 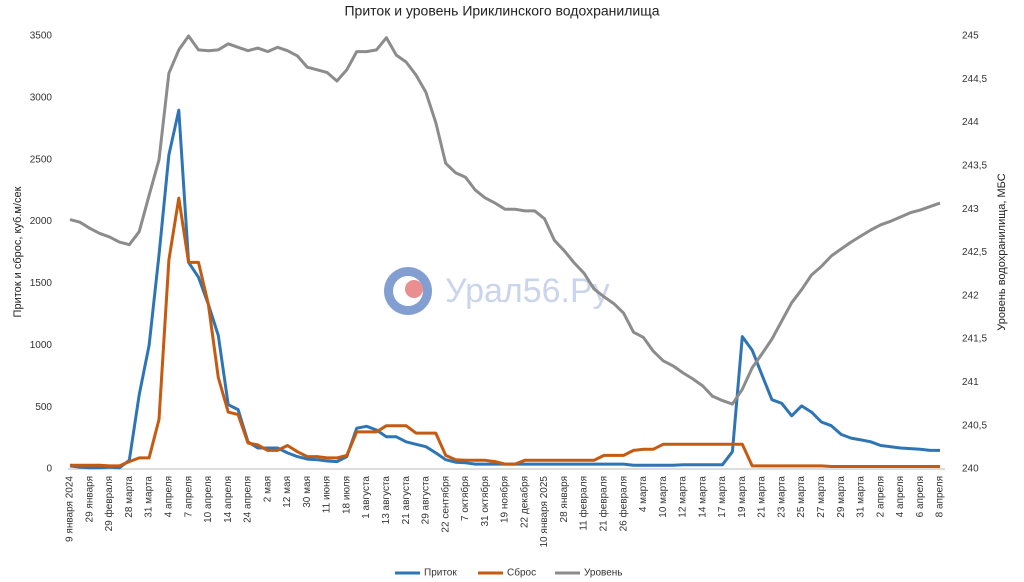 What do you see at coordinates (970, 295) in the screenshot?
I see `y2-tick-label: 242` at bounding box center [970, 295].